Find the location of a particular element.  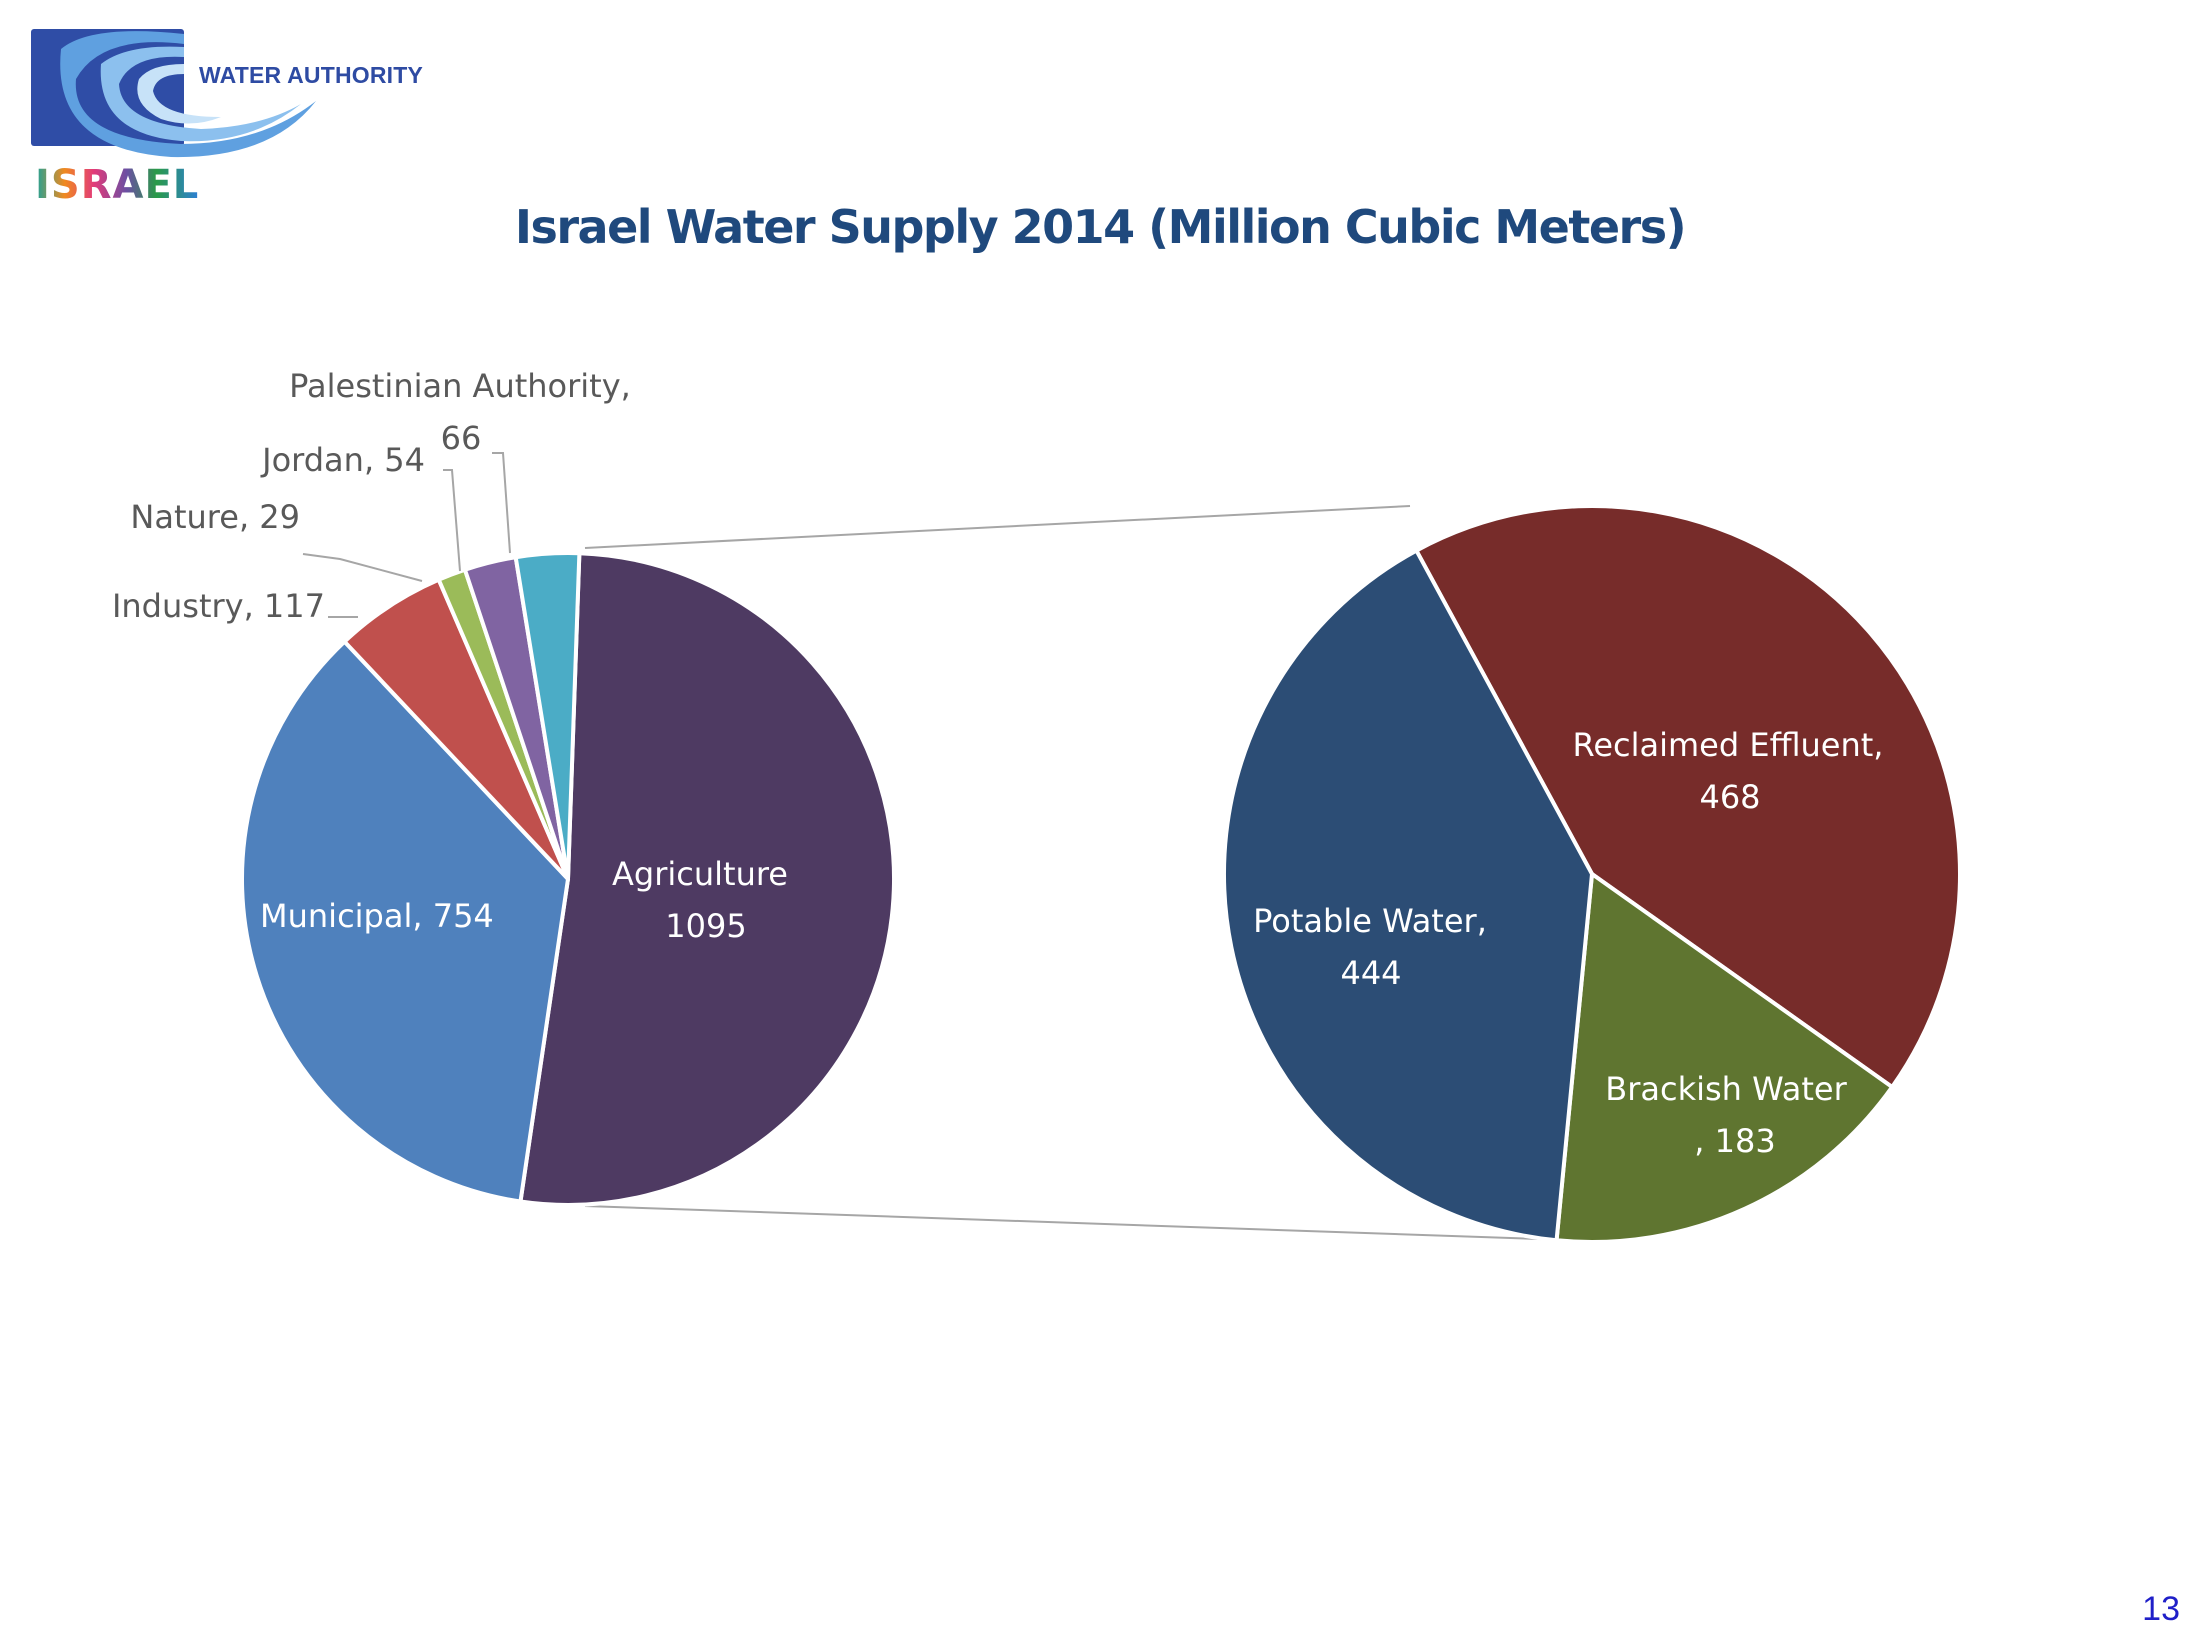

data-label-municipal: Municipal, 754 is located at coordinates (377, 916).